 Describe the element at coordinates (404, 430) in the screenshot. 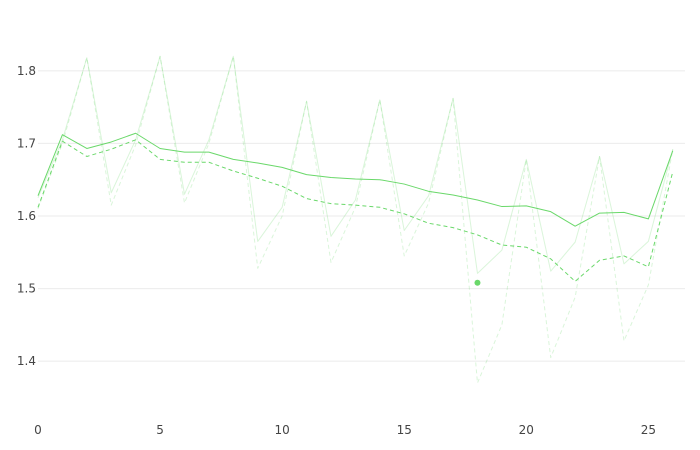

I see `x-tick-label-3: 15` at that location.